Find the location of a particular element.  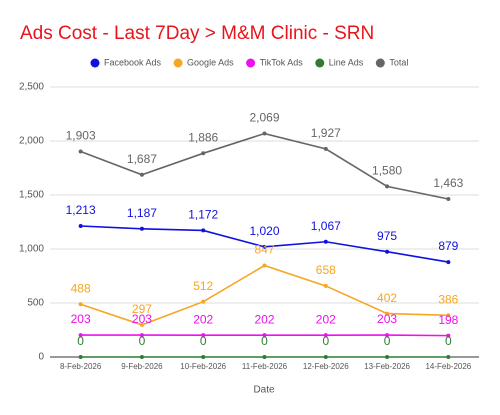

data-label: 1,172 is located at coordinates (203, 215).